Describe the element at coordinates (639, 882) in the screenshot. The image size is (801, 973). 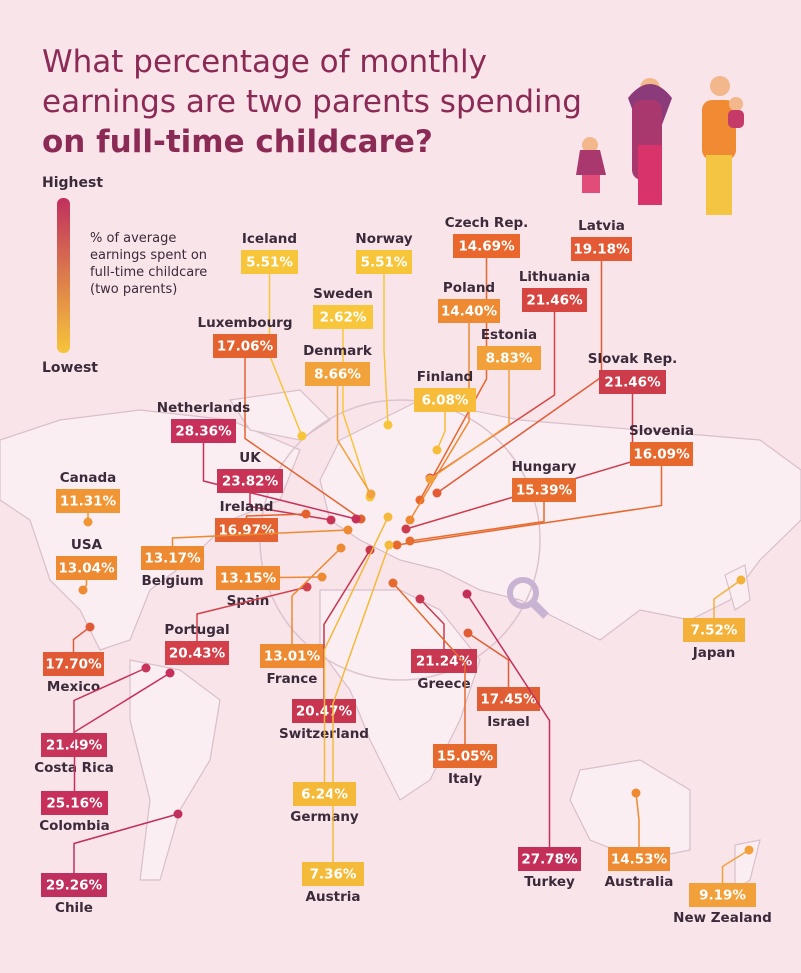
I see `country-name: Australia` at that location.